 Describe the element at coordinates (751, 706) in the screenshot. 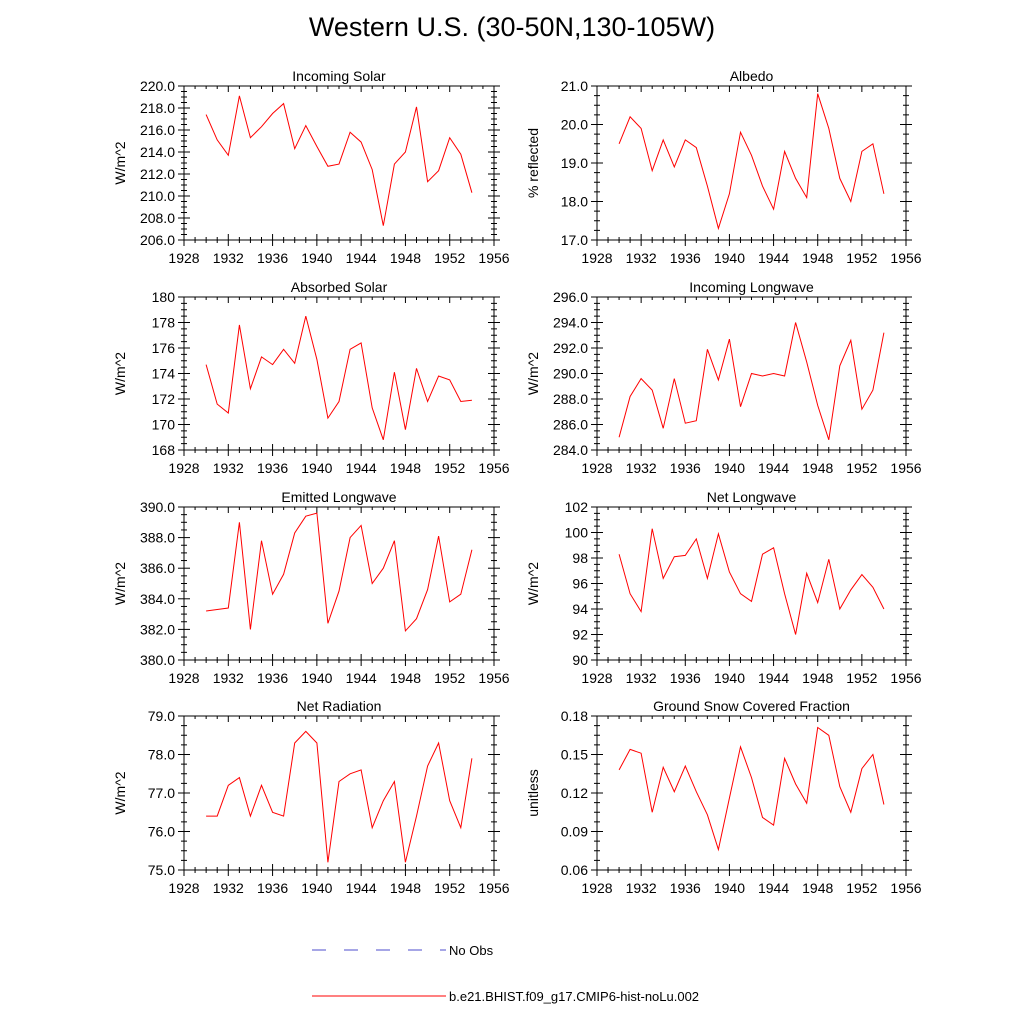

I see `chart-title: Ground Snow Covered Fraction` at that location.